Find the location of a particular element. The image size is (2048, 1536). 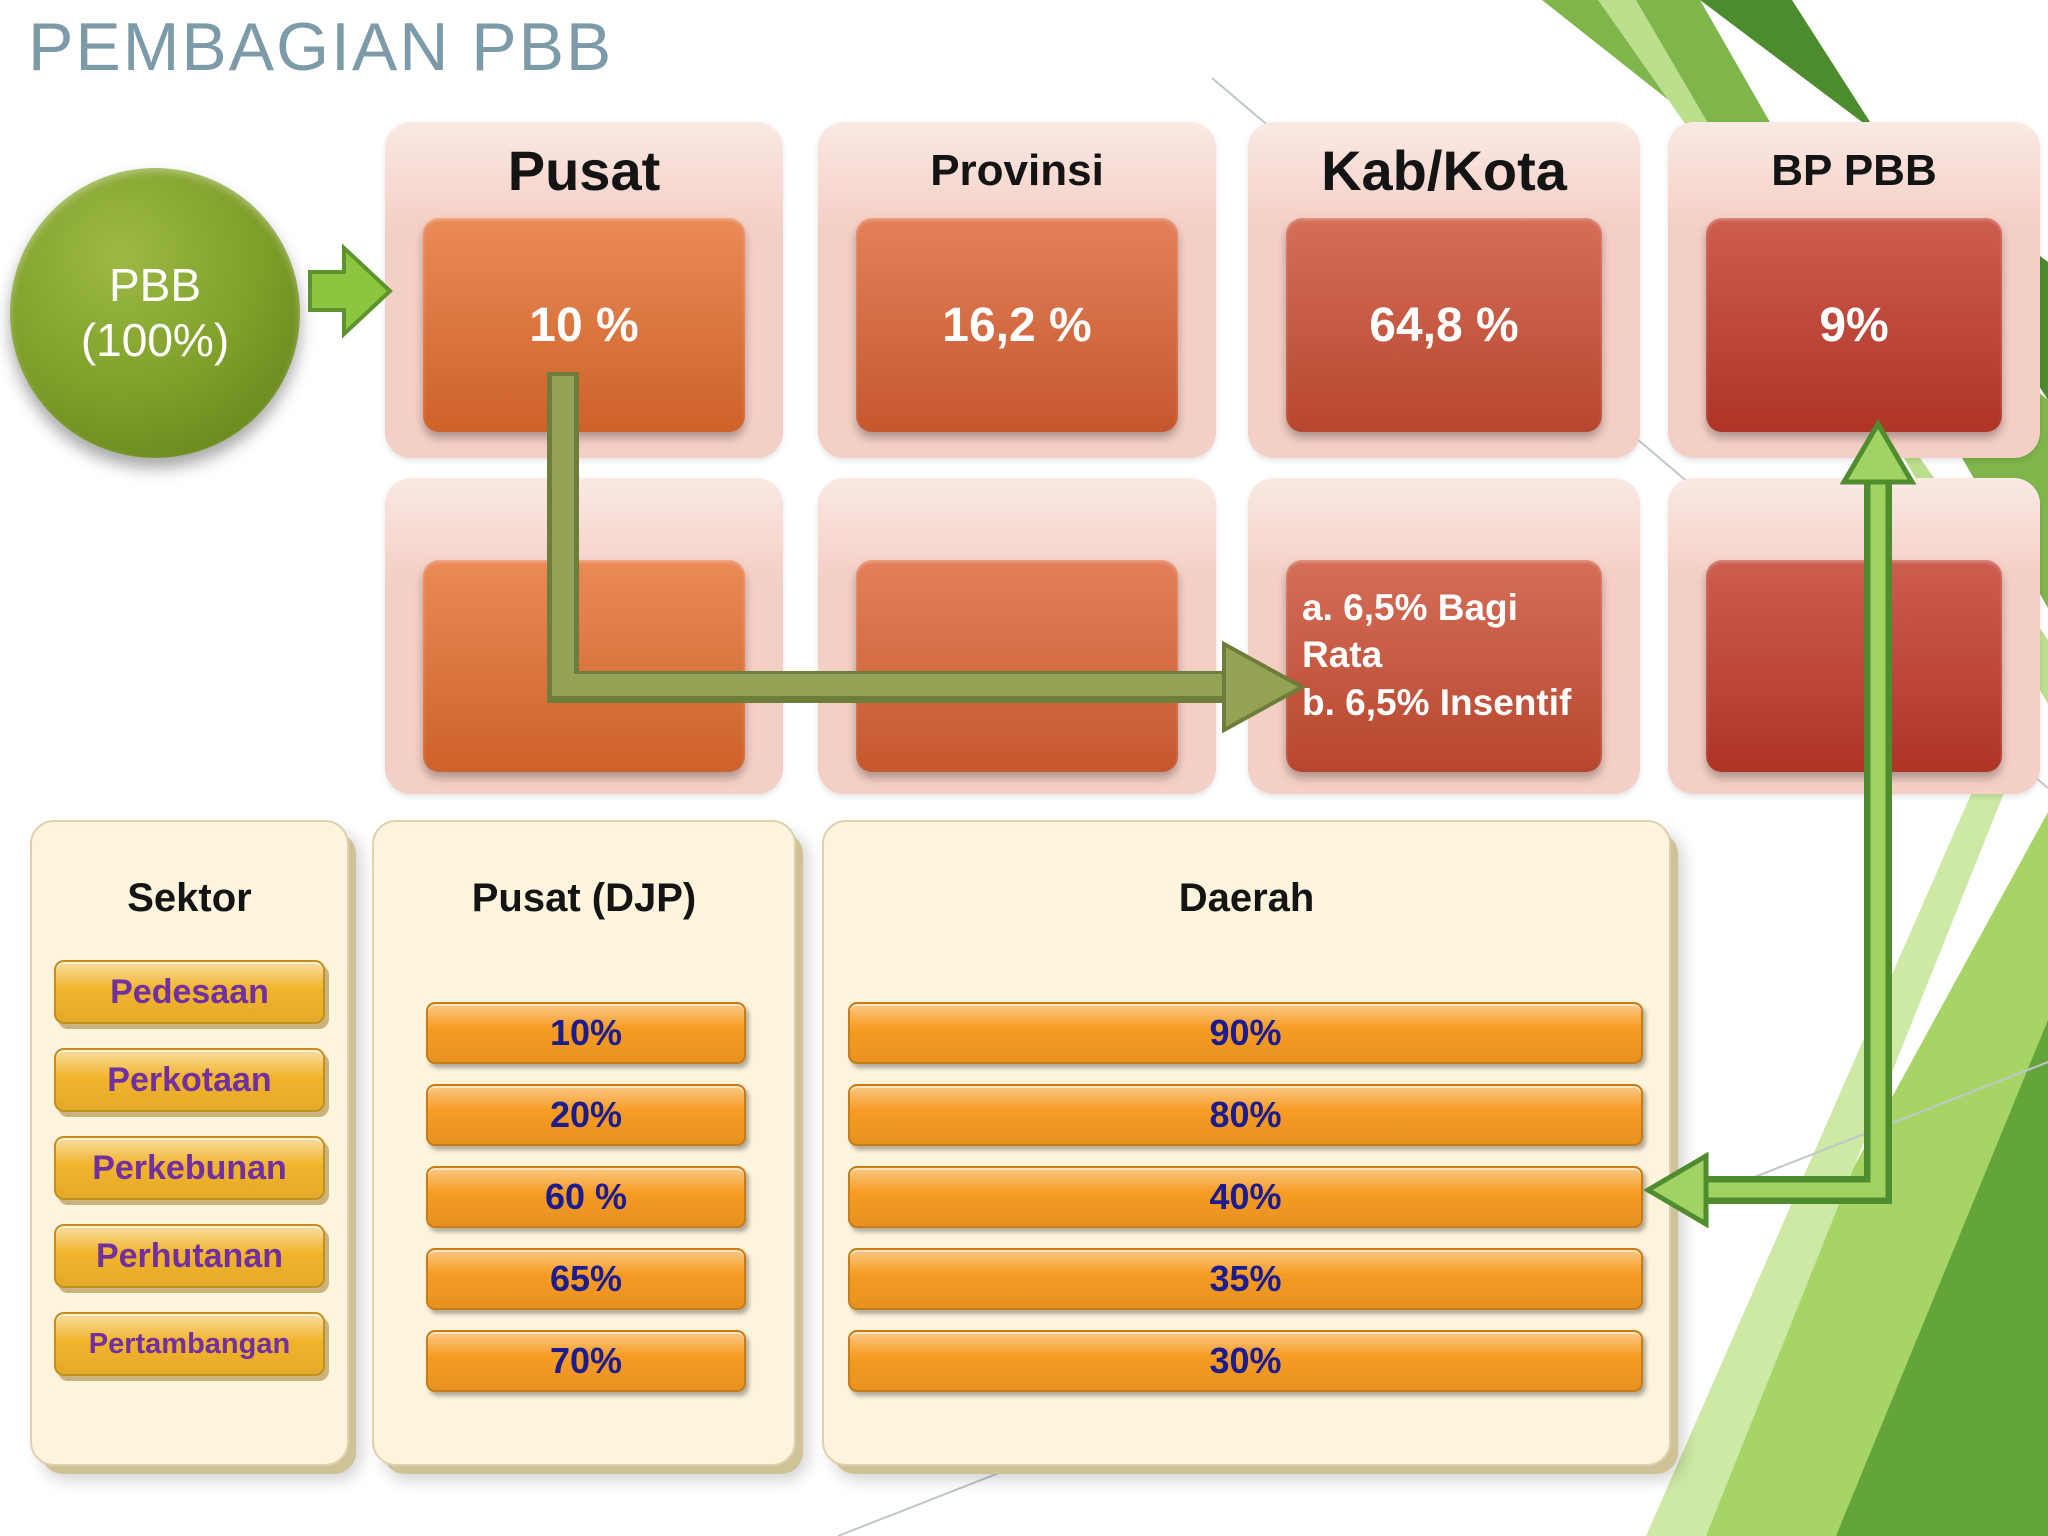

pusat-djp-bar-2: 20% is located at coordinates (586, 1115).